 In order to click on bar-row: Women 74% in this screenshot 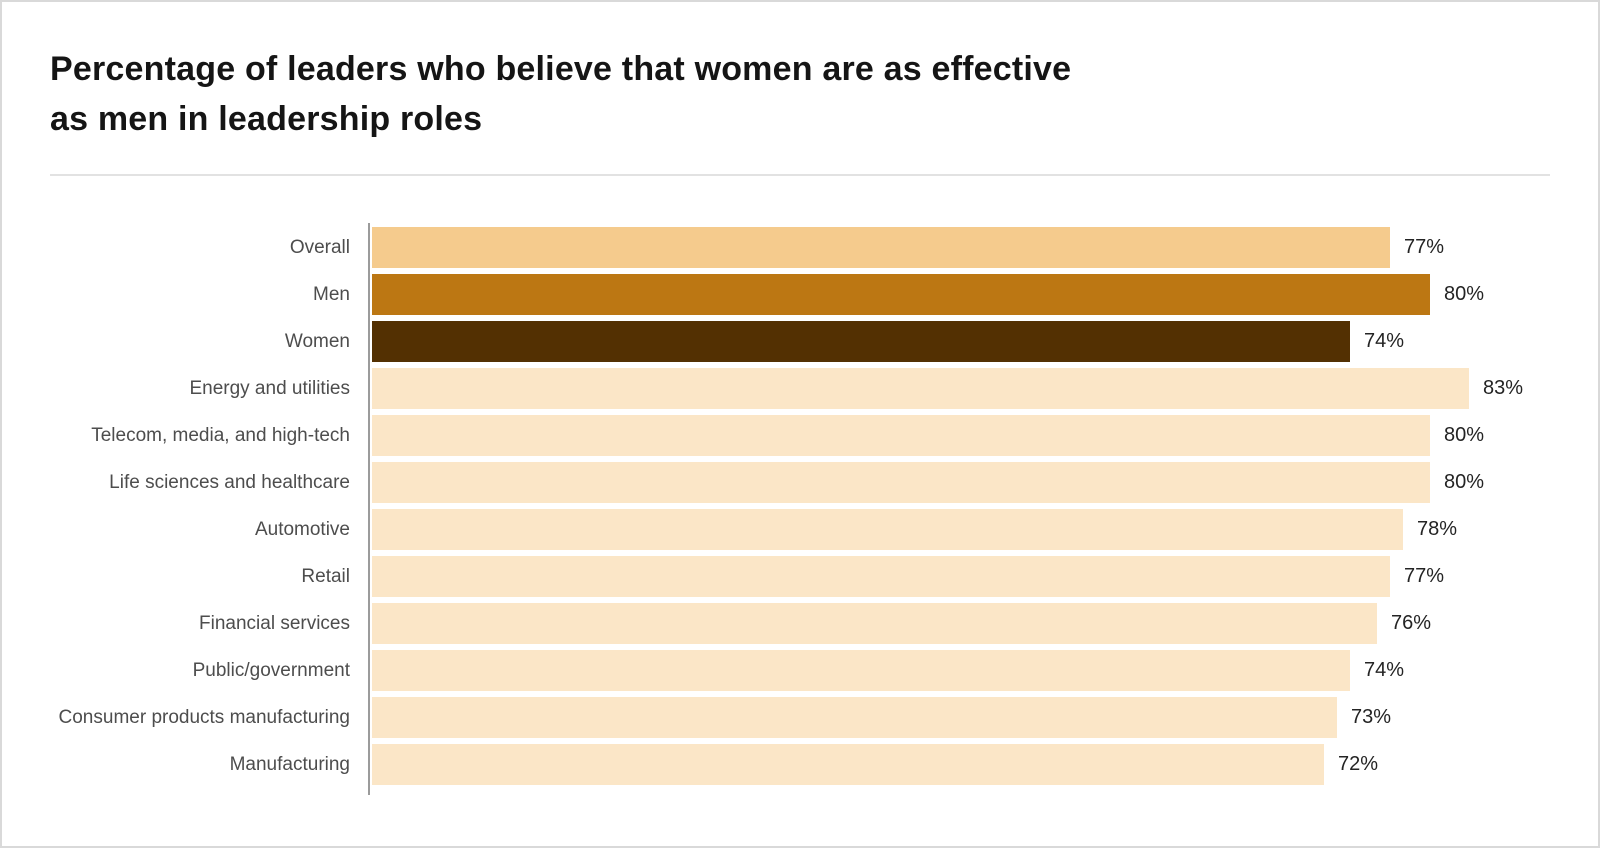, I will do `click(800, 341)`.